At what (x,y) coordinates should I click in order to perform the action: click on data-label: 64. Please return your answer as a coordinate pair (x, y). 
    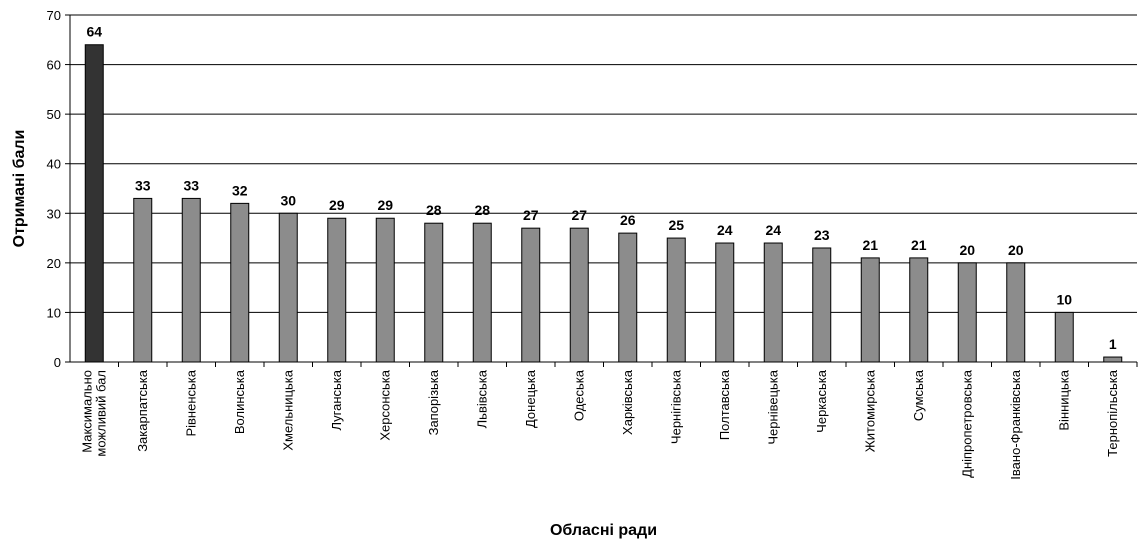
    Looking at the image, I should click on (94, 32).